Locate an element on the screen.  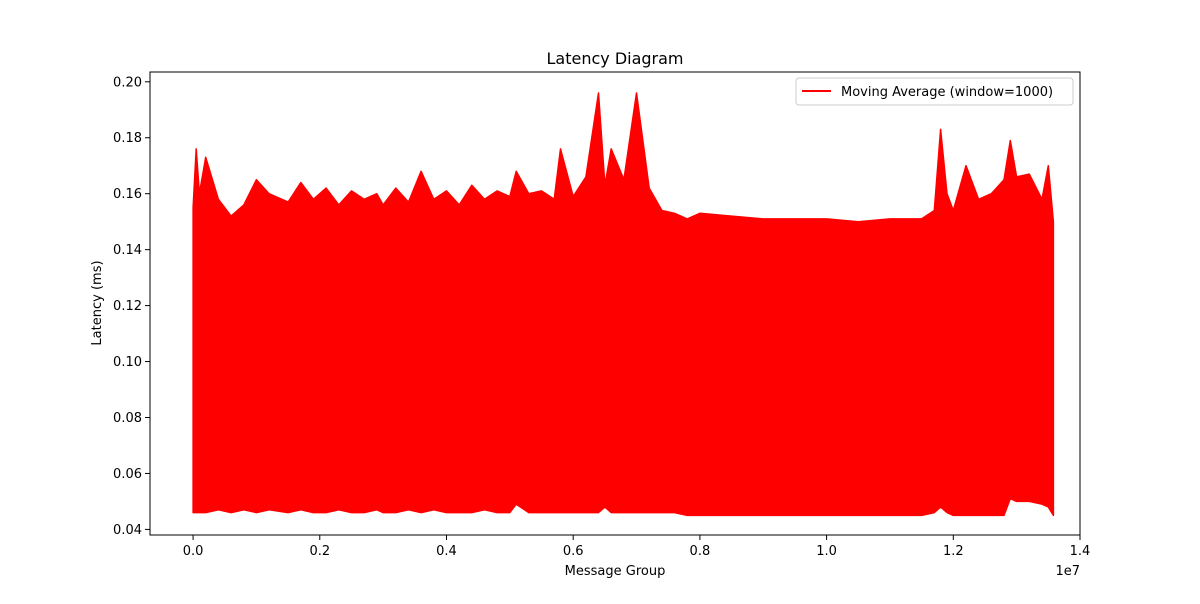
legend-frame is located at coordinates (934, 91).